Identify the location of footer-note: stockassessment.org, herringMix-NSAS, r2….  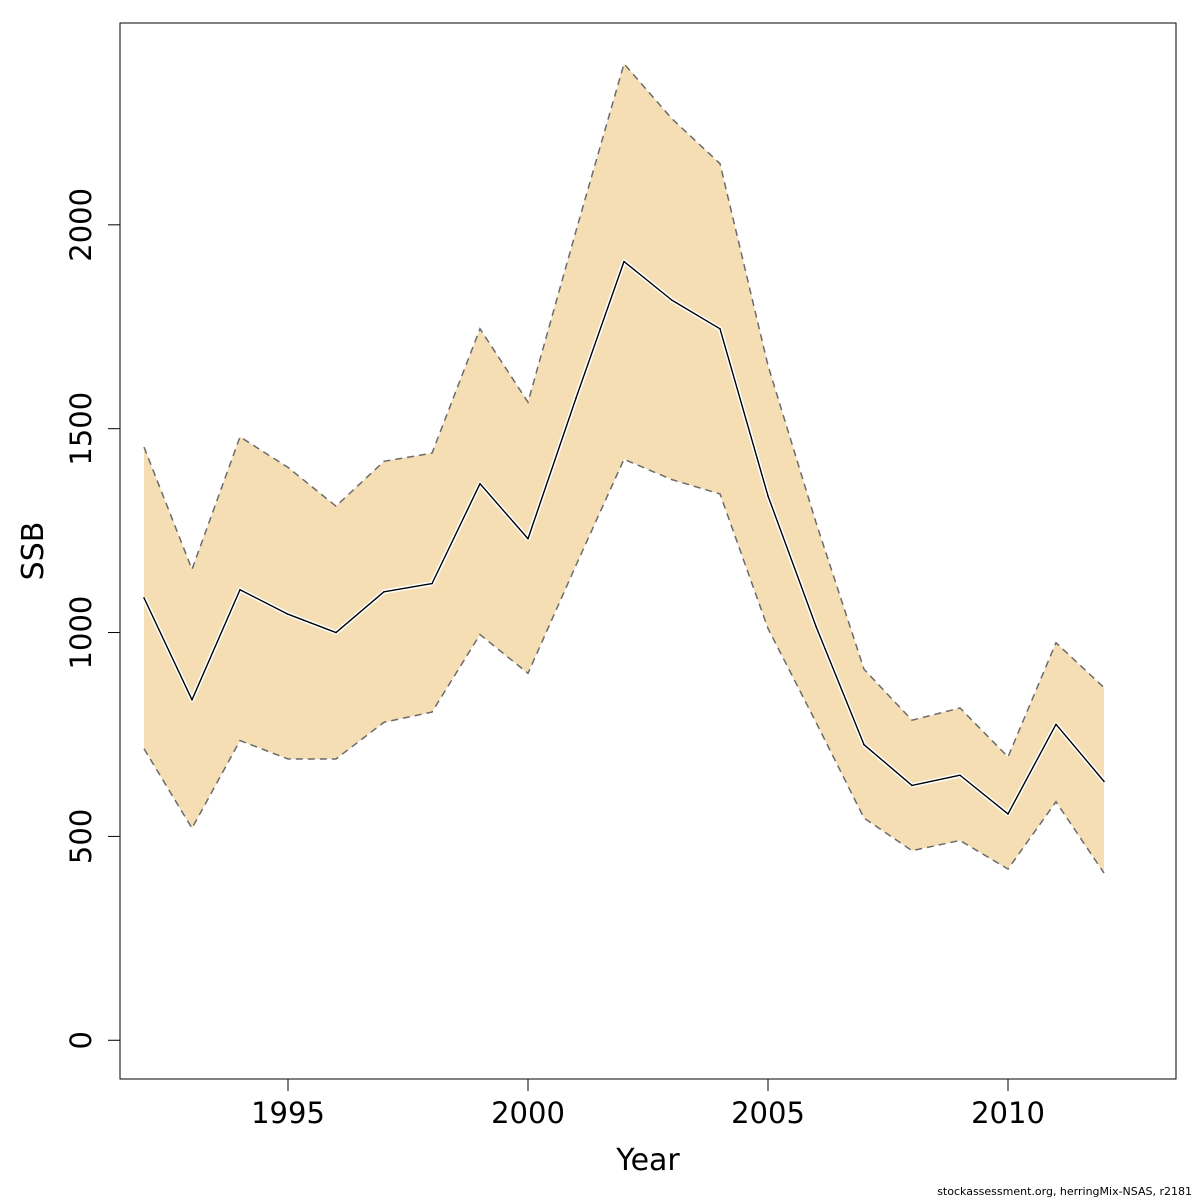
(1064, 1191).